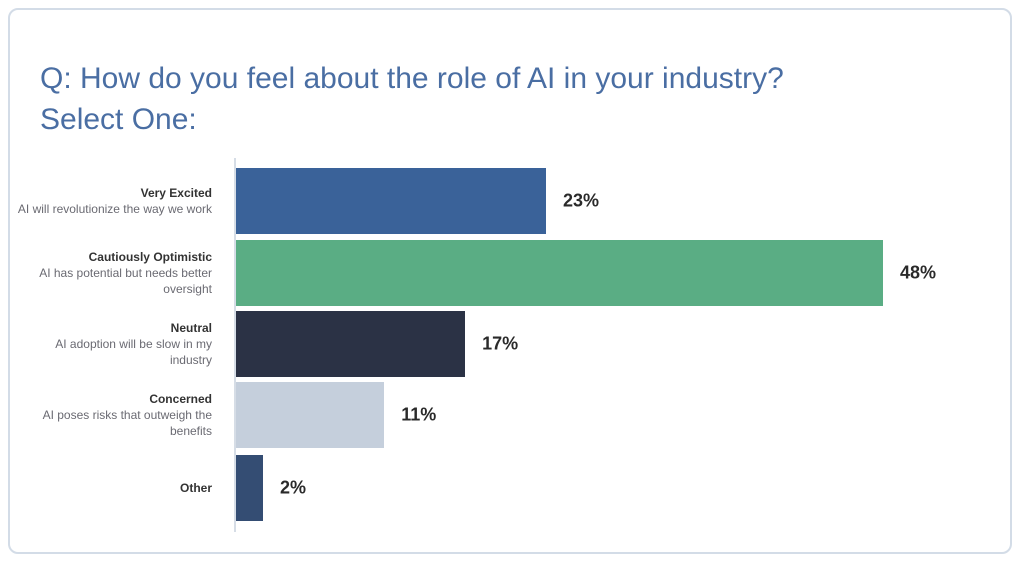  What do you see at coordinates (292, 487) in the screenshot?
I see `value-label: 2%` at bounding box center [292, 487].